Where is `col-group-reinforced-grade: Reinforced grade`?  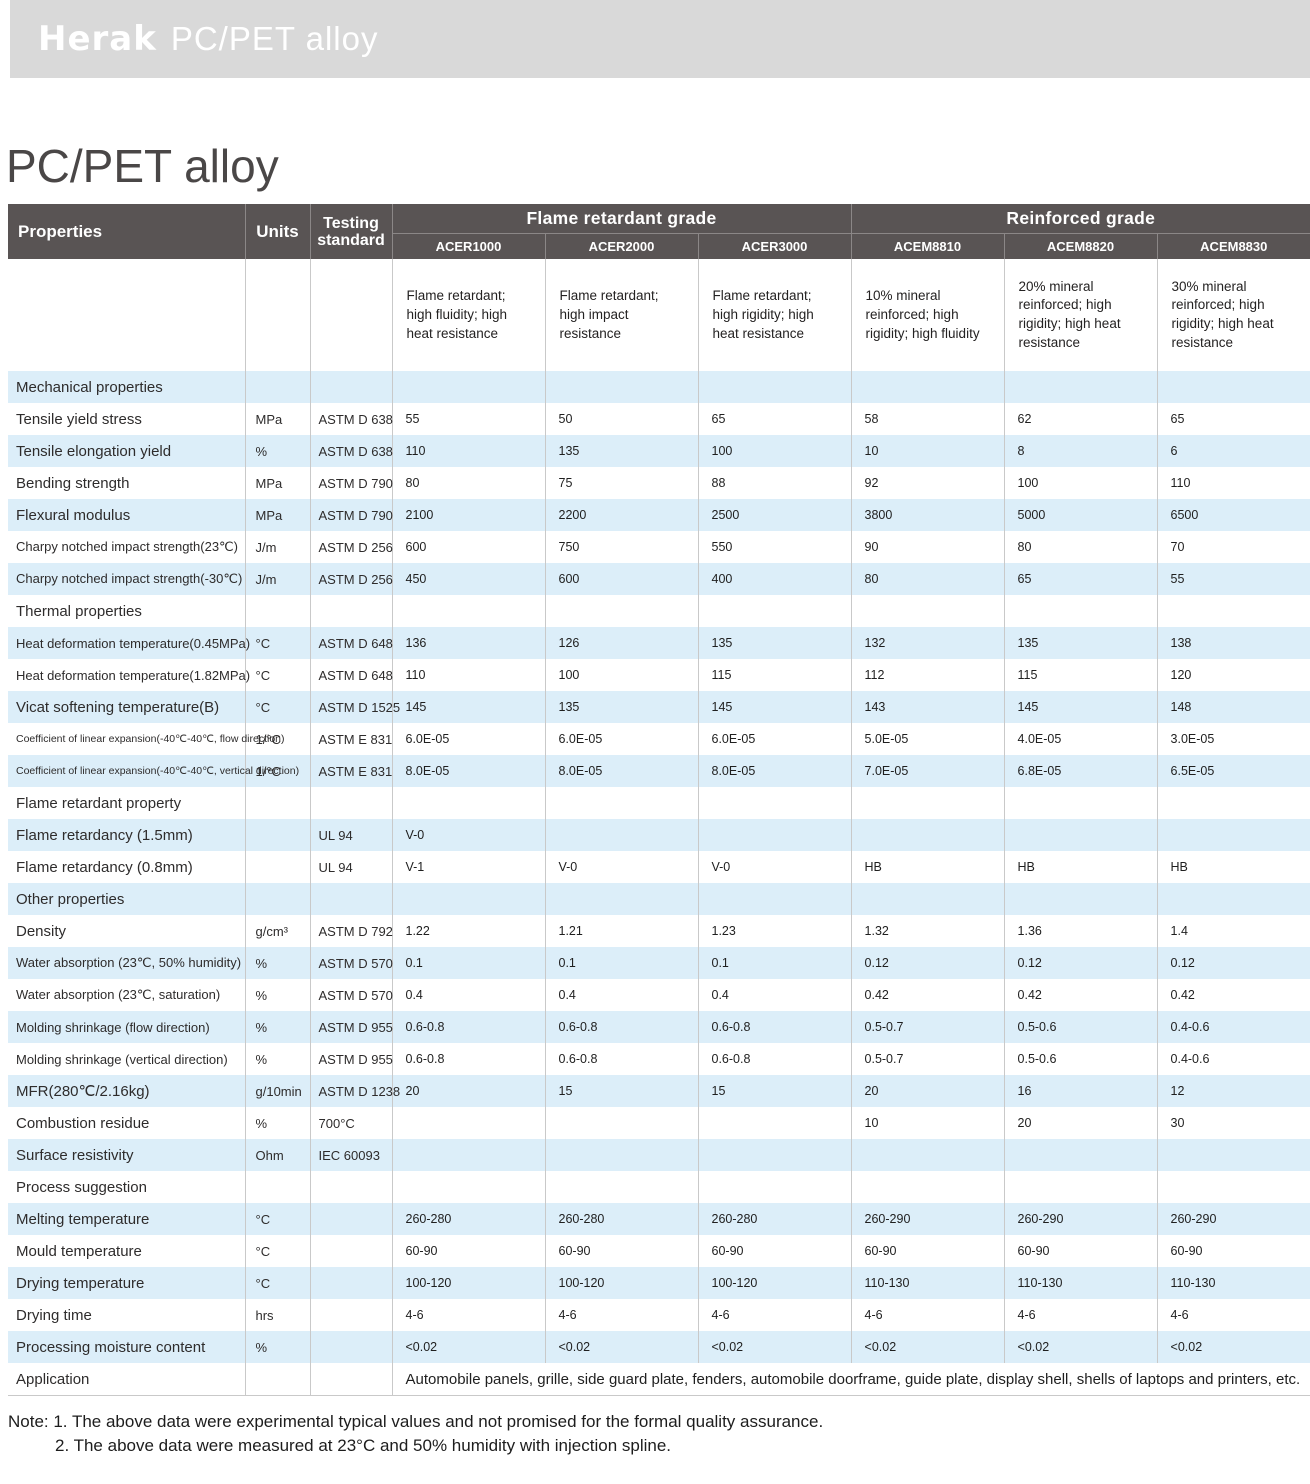
col-group-reinforced-grade: Reinforced grade is located at coordinates (1080, 219).